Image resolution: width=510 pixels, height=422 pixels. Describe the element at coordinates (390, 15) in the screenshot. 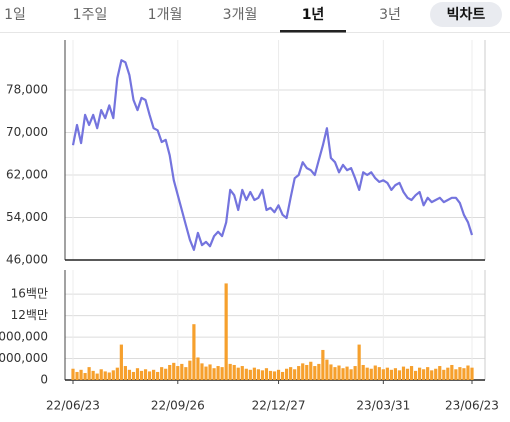

I see `tab: 3년` at that location.